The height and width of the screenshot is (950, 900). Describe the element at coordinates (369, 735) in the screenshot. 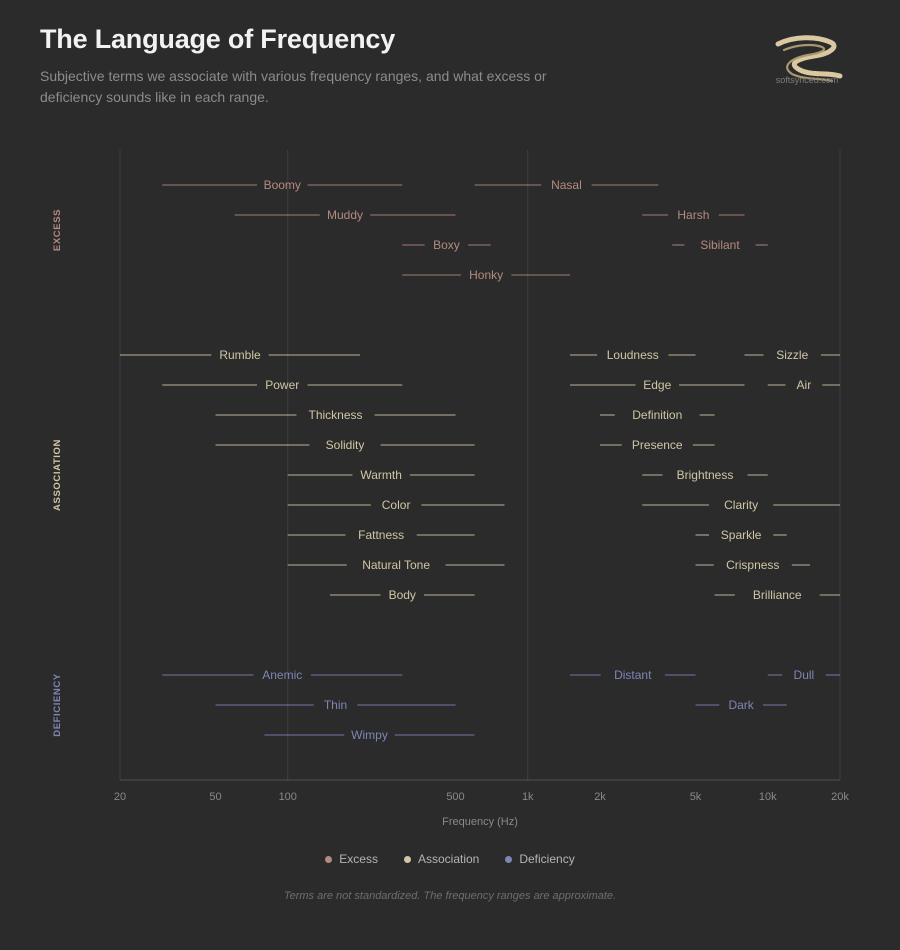

I see `term-label-deficiency: Wimpy` at that location.